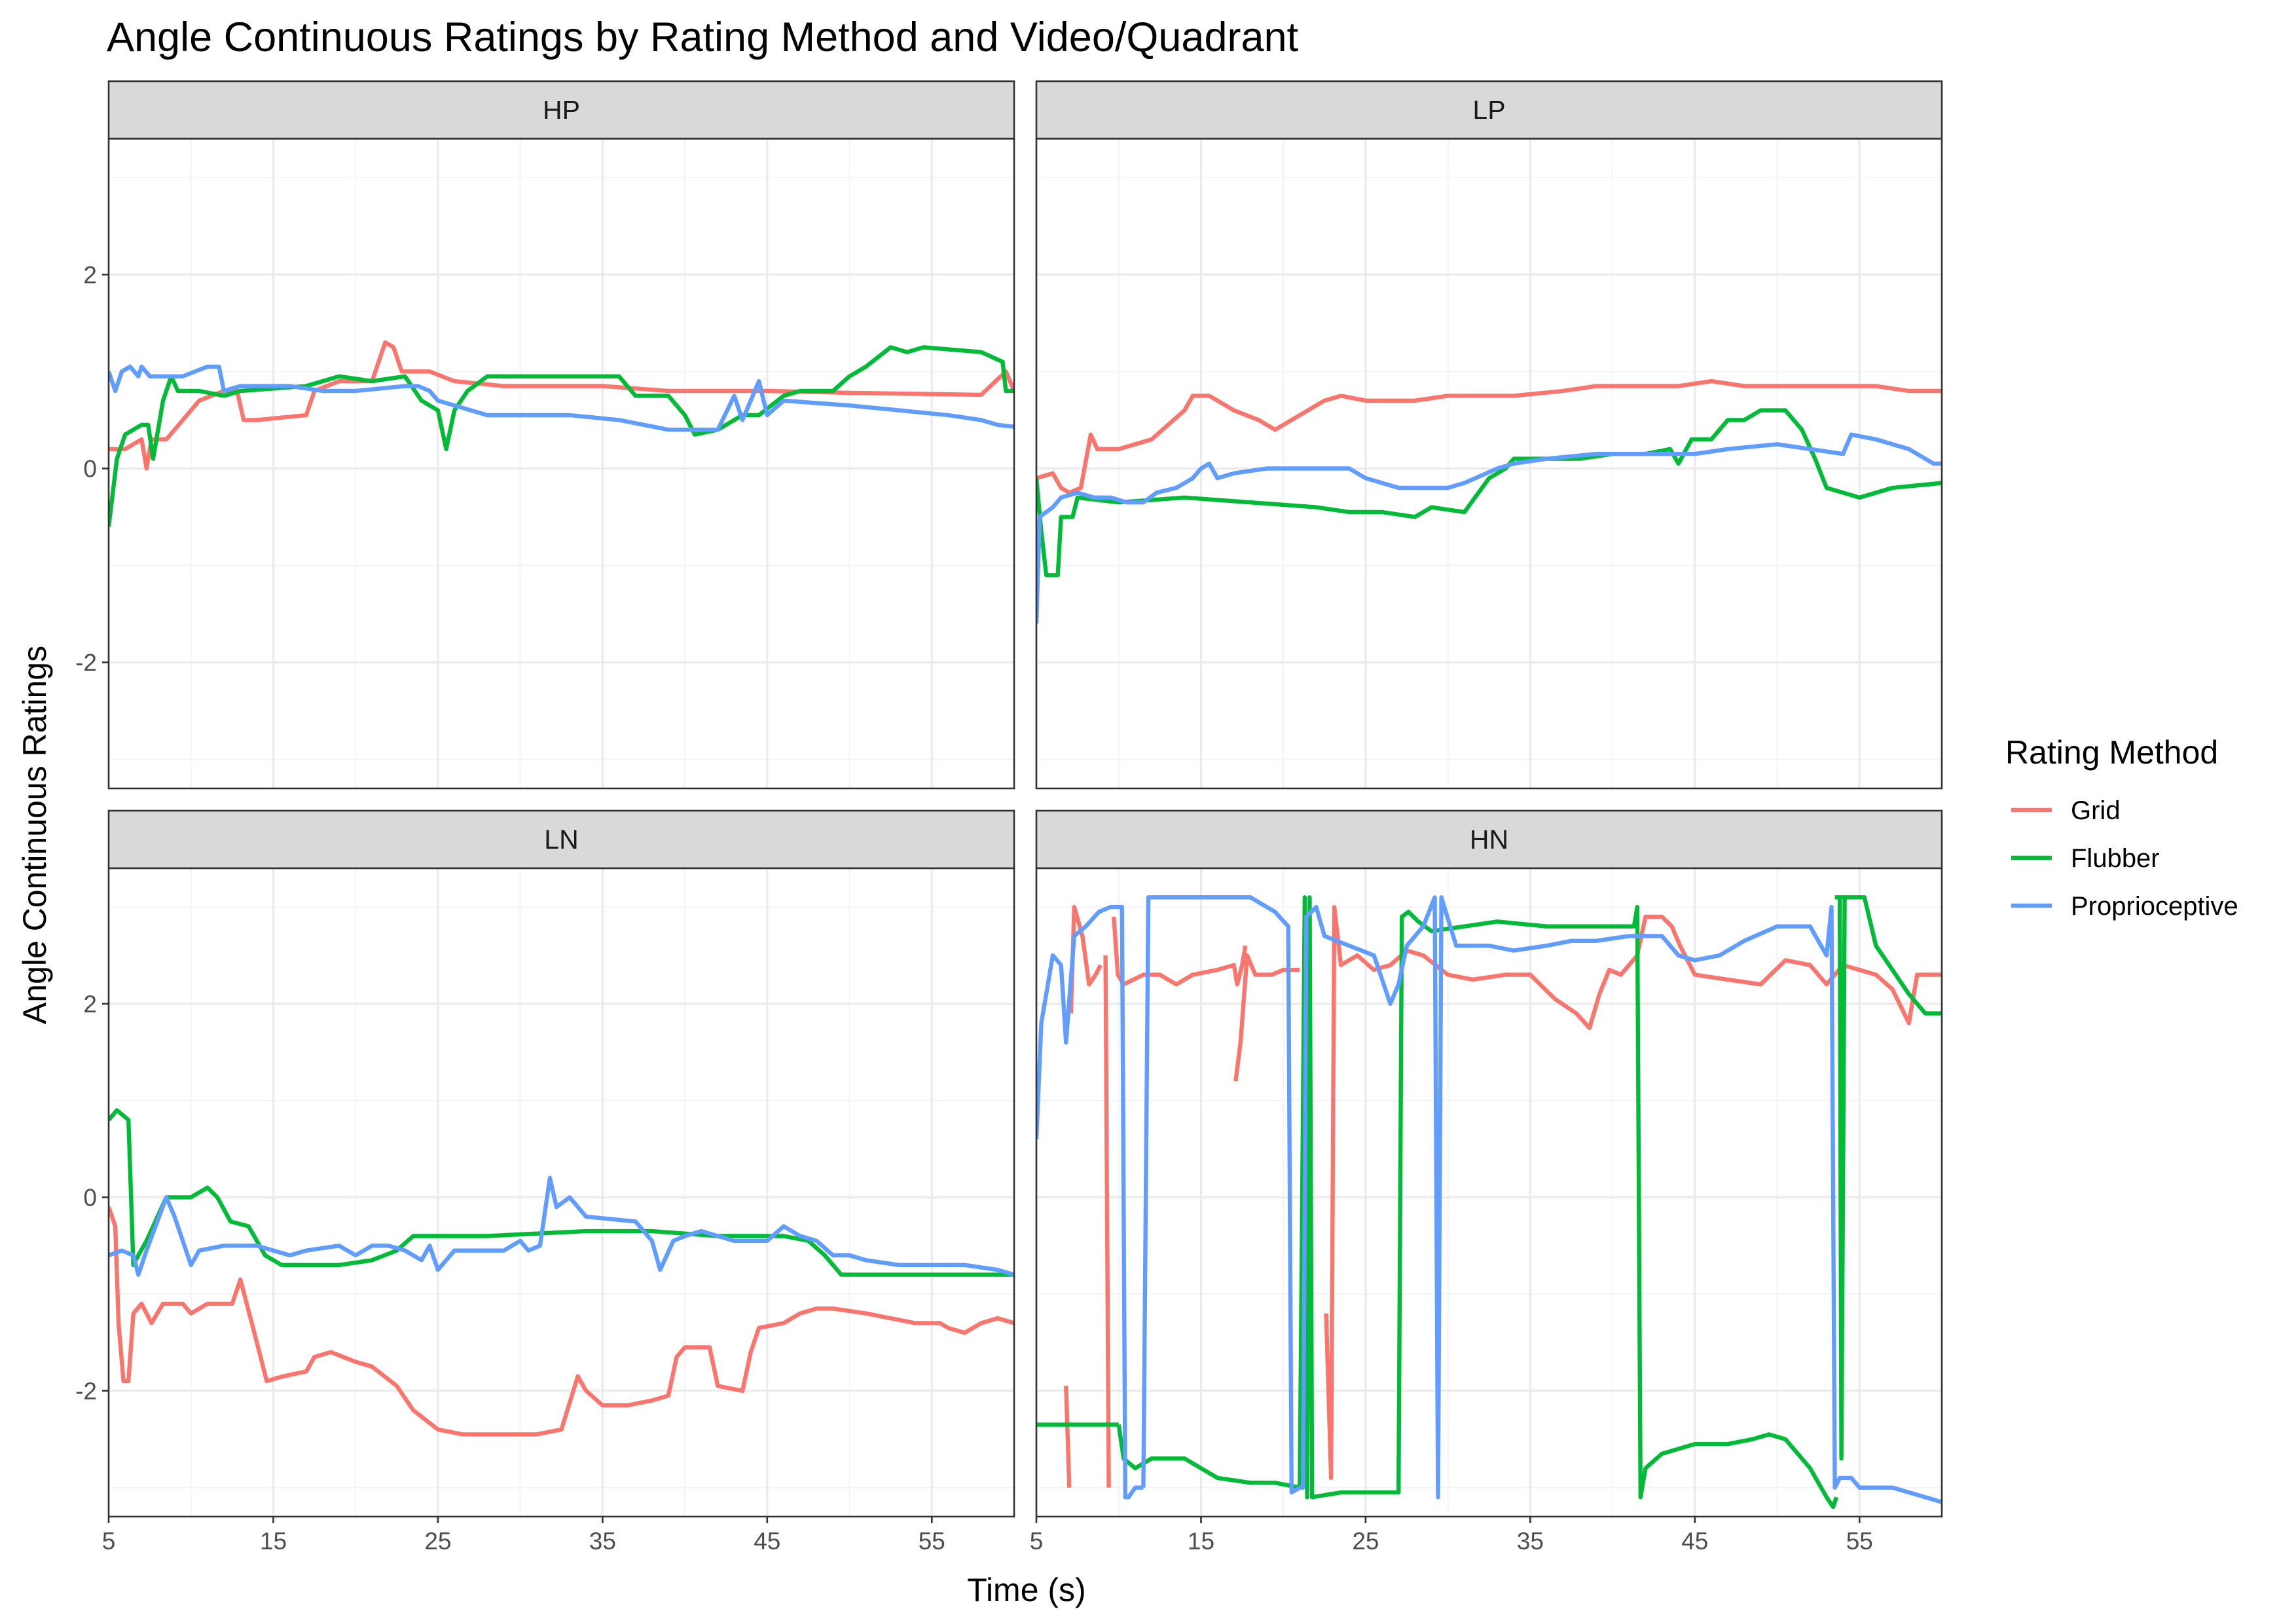  I want to click on x-axis-title: Time (s), so click(1026, 1590).